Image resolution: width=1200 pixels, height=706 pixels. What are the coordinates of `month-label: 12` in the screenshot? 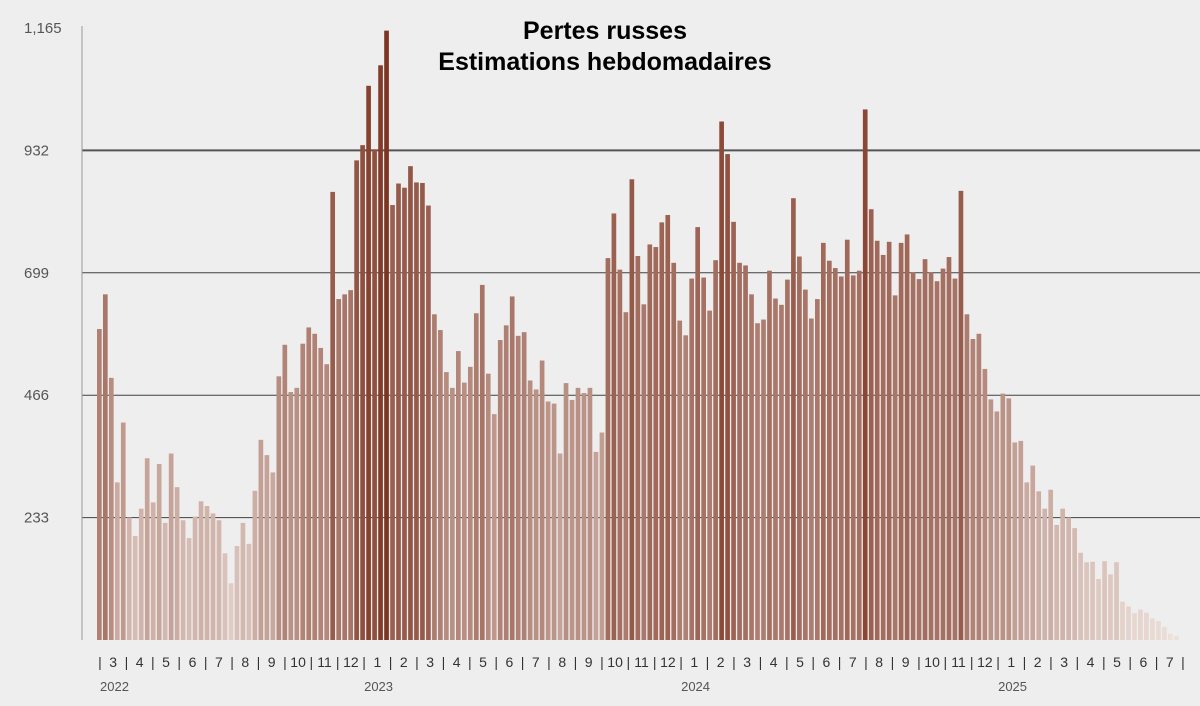 It's located at (668, 662).